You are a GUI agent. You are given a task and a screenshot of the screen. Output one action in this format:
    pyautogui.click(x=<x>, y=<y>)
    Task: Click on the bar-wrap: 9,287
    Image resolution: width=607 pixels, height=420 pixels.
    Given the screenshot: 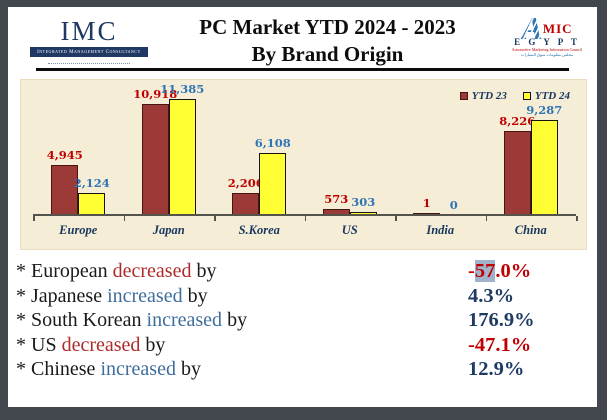 What is the action you would take?
    pyautogui.click(x=544, y=159)
    